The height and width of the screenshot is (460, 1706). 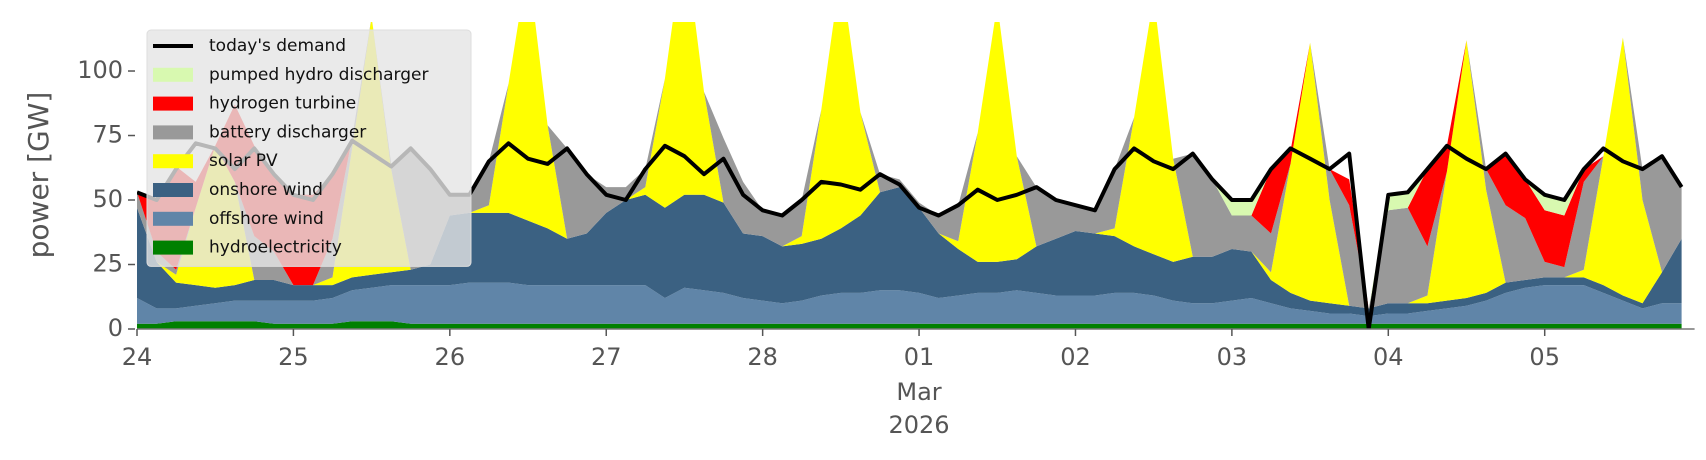 I want to click on y-tick-label: 50, so click(x=107, y=199).